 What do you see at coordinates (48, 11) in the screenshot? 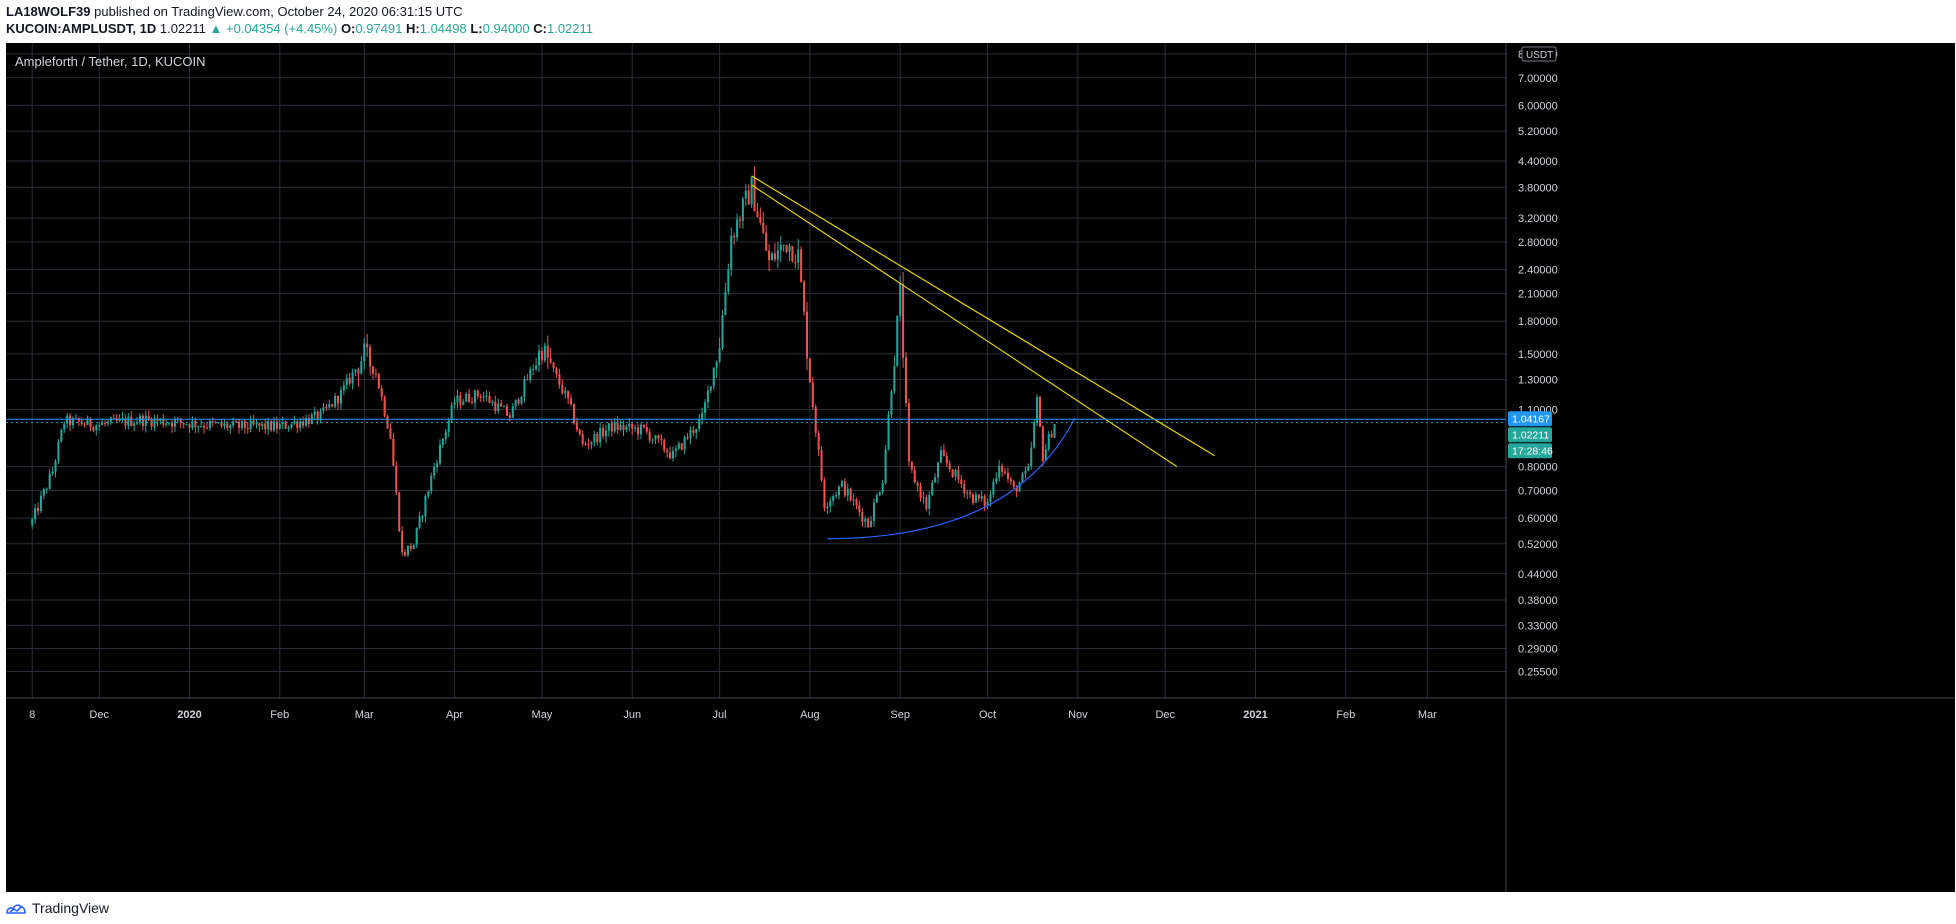
I see `author-name: LA18WOLF39` at bounding box center [48, 11].